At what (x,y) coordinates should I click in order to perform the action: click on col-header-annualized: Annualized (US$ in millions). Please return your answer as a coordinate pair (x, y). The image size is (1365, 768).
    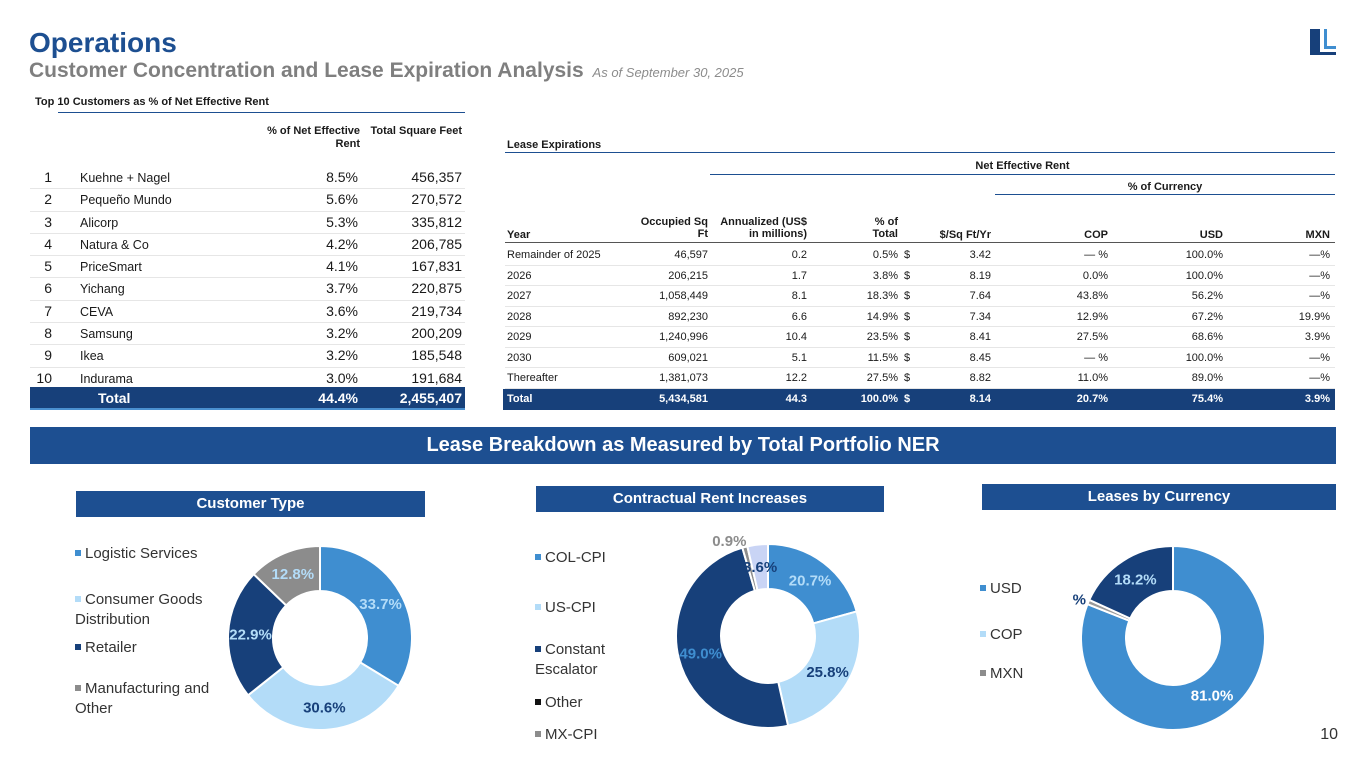
    Looking at the image, I should click on (763, 228).